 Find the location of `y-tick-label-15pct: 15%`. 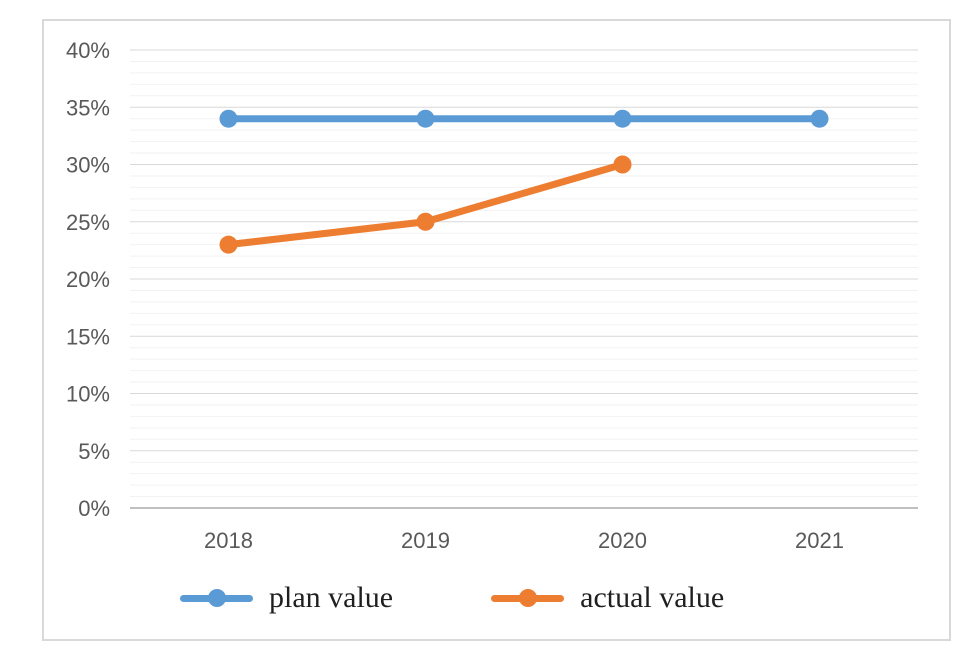

y-tick-label-15pct: 15% is located at coordinates (88, 336).